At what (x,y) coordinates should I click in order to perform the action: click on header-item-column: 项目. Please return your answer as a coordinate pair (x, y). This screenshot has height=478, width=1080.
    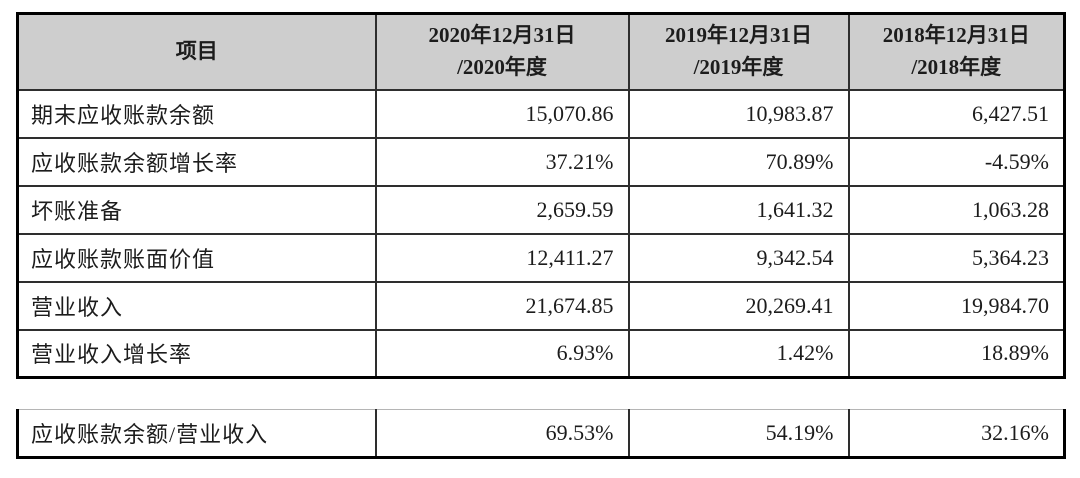
    Looking at the image, I should click on (196, 51).